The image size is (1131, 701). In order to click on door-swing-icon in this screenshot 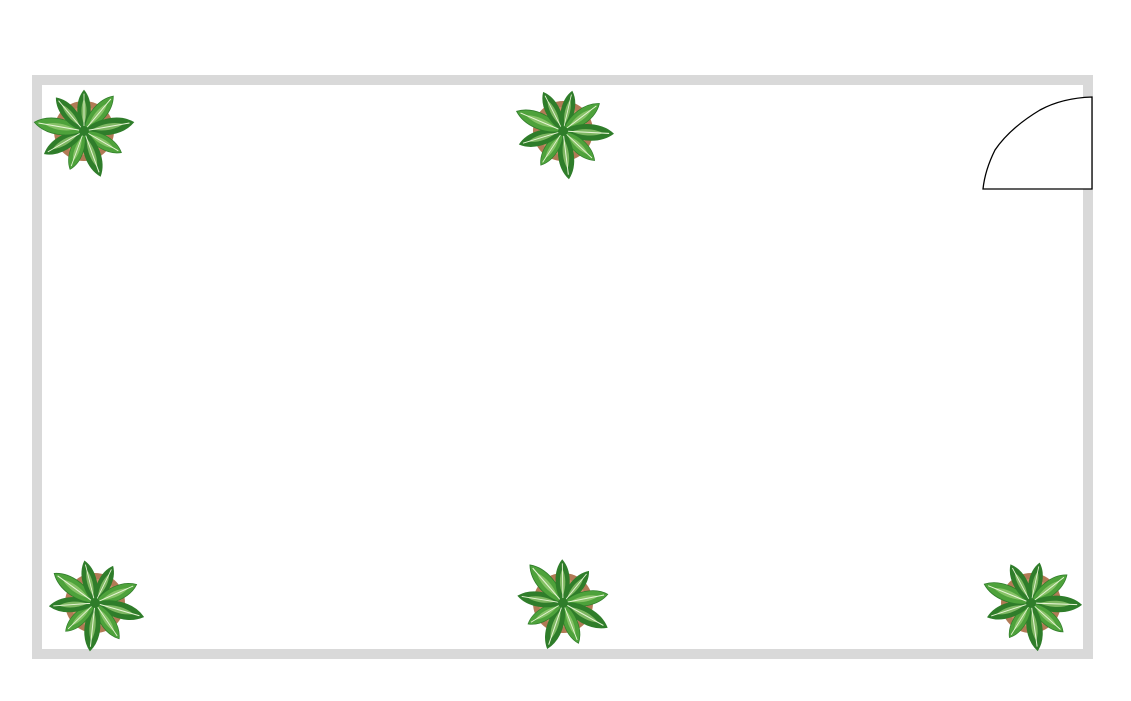, I will do `click(1037, 143)`.